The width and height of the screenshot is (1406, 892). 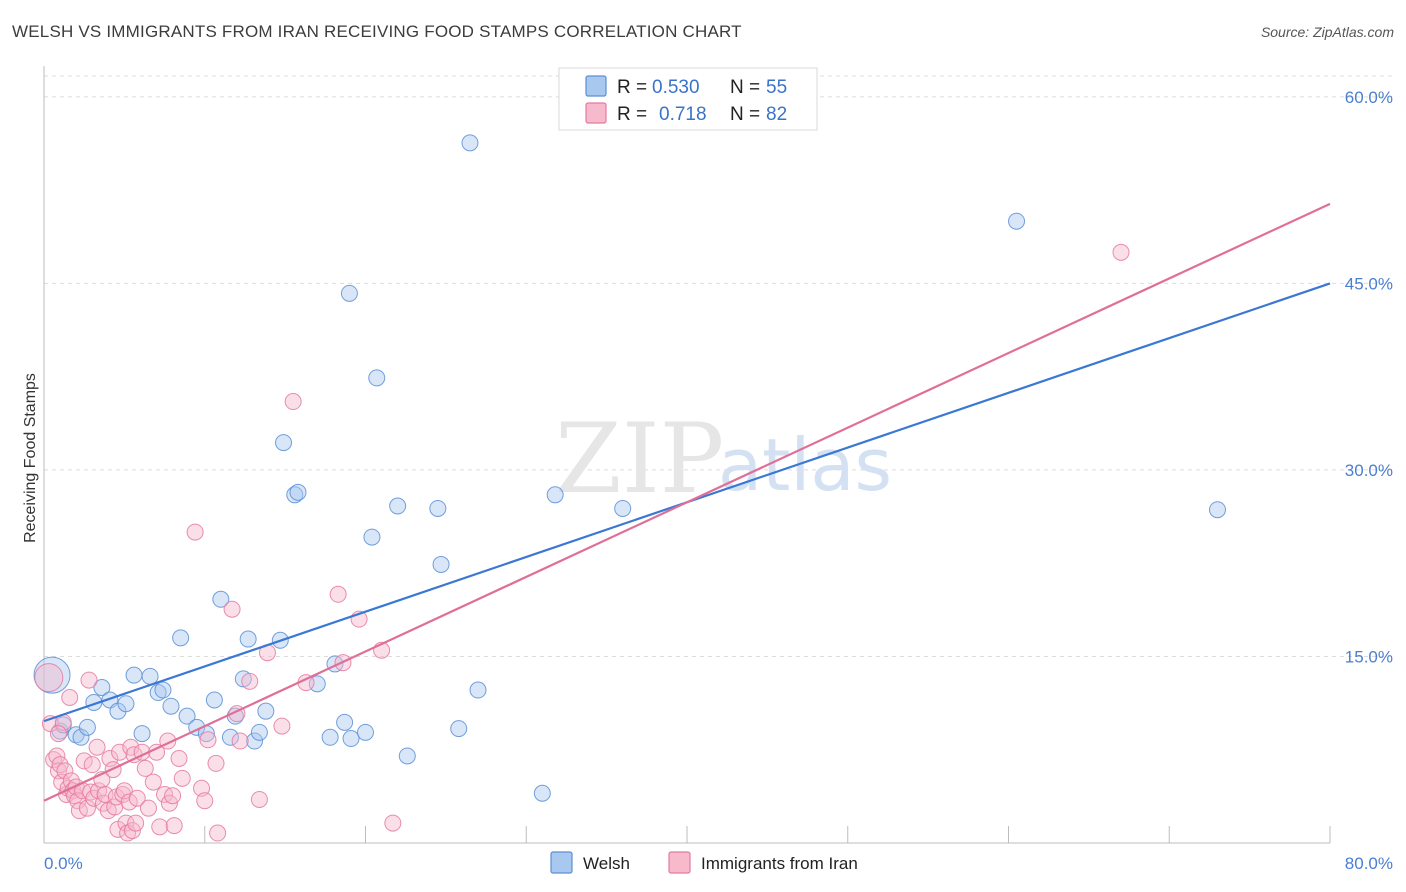 What do you see at coordinates (1369, 283) in the screenshot?
I see `y-tick-label: 45.0%` at bounding box center [1369, 283].